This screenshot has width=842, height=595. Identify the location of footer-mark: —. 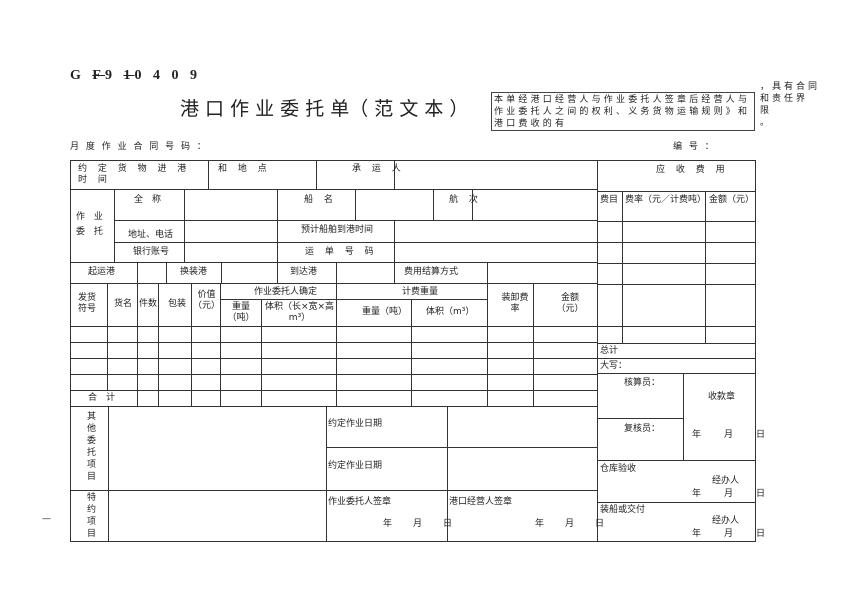
(46, 519).